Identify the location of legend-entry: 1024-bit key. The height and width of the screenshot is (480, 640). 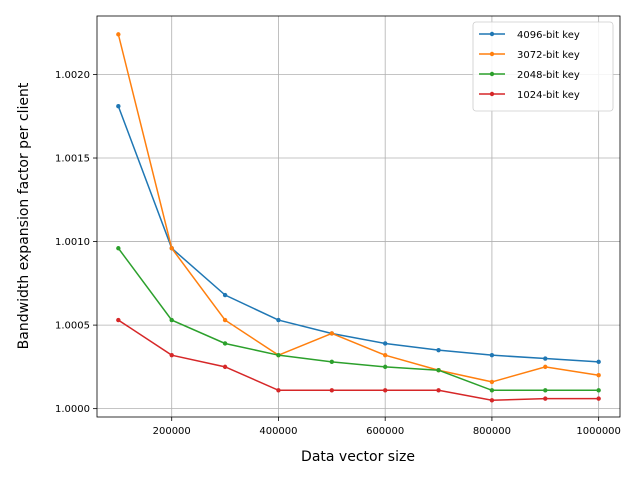
(529, 95).